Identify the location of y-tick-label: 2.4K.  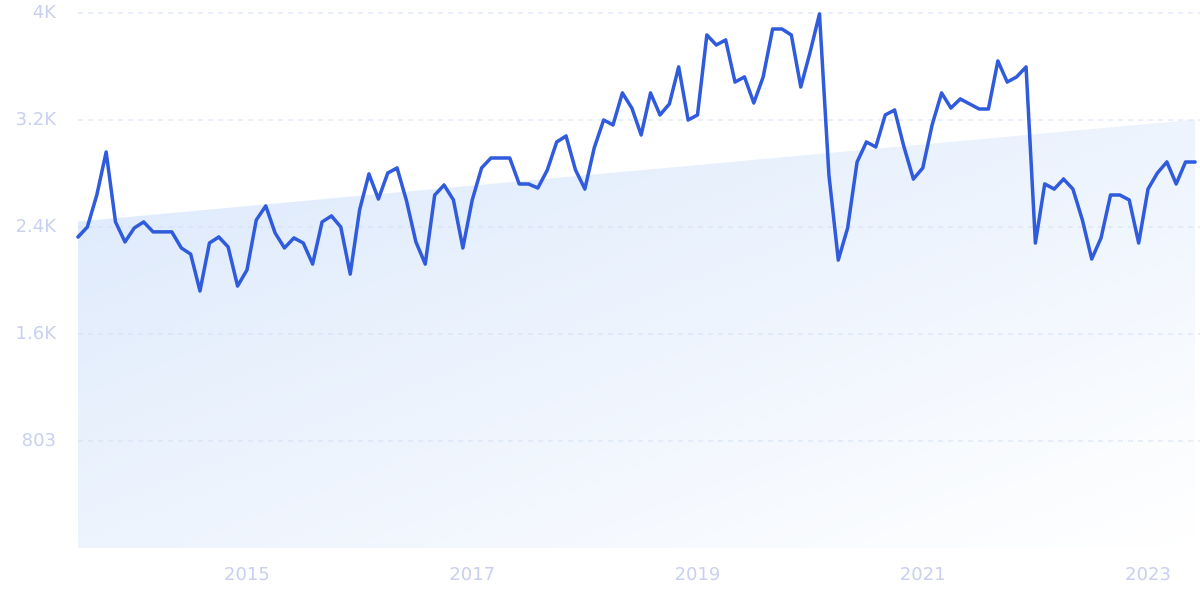
(37, 226).